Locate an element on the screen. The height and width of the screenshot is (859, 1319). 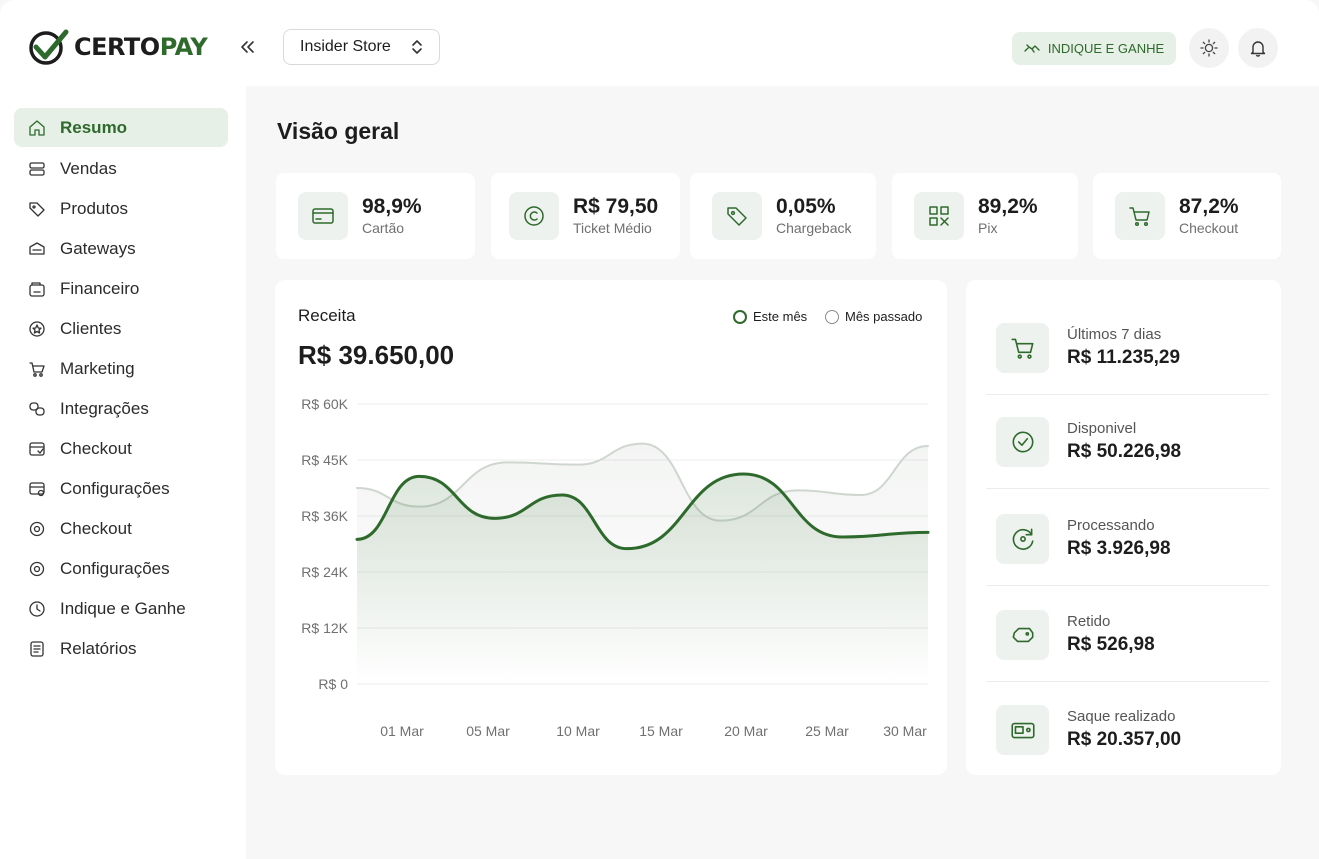
balance-row-processando: Processando R$ 3.926,98 is located at coordinates (1131, 539).